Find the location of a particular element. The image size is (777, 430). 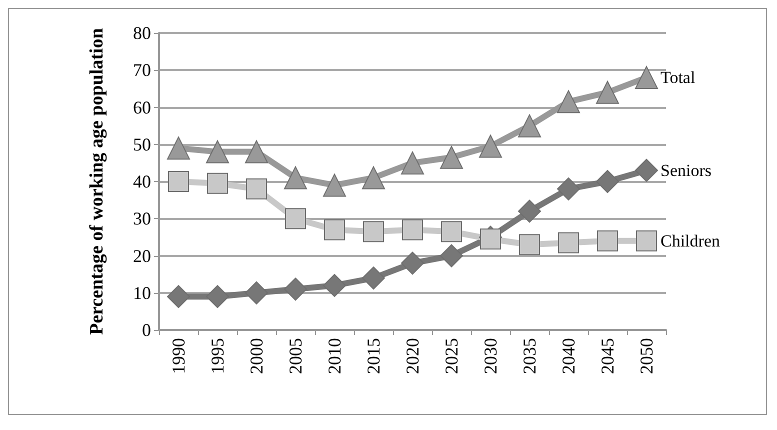

x-tick-label: 2010 is located at coordinates (334, 356).